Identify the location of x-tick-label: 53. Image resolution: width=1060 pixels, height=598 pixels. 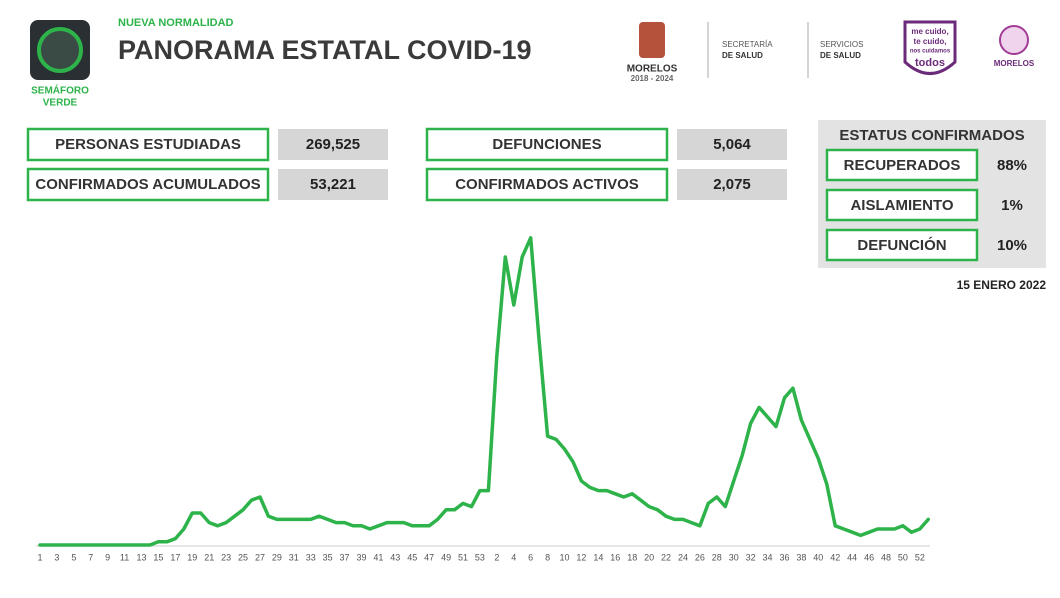
(480, 557).